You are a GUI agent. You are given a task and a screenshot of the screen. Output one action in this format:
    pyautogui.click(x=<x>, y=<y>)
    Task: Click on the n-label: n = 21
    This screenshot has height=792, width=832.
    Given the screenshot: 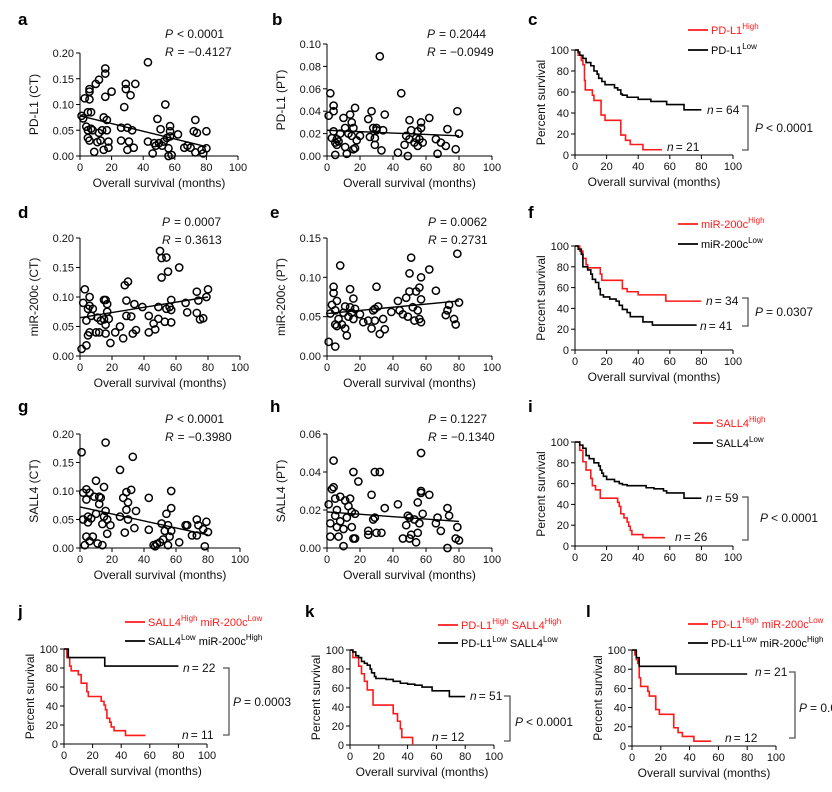 What is the action you would take?
    pyautogui.click(x=771, y=672)
    